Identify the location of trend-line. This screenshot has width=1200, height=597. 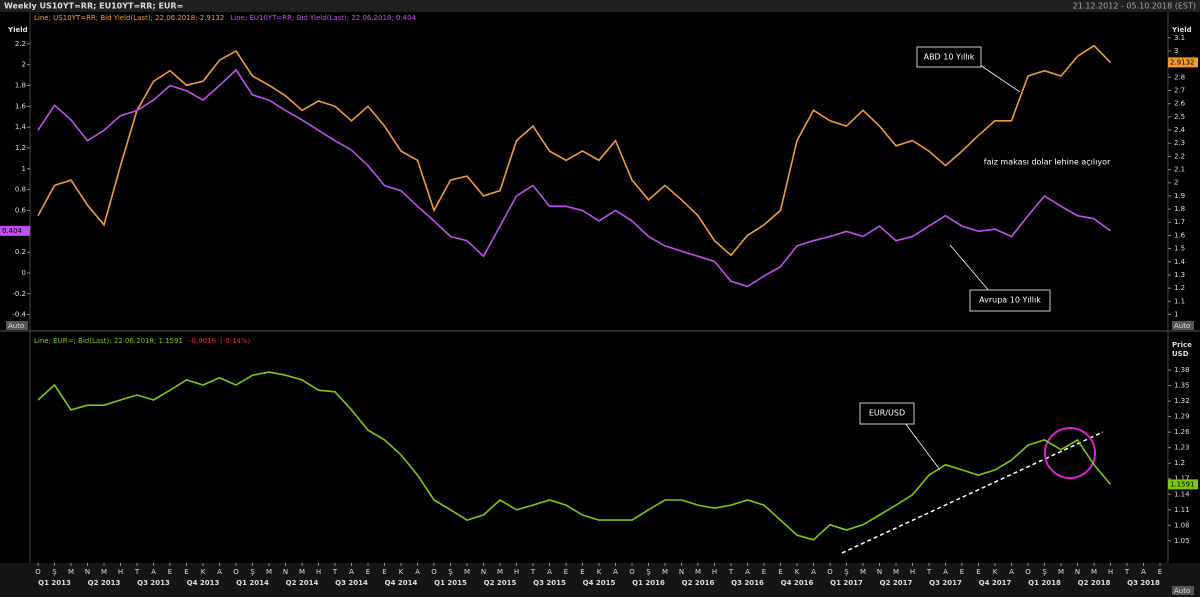
(972, 492).